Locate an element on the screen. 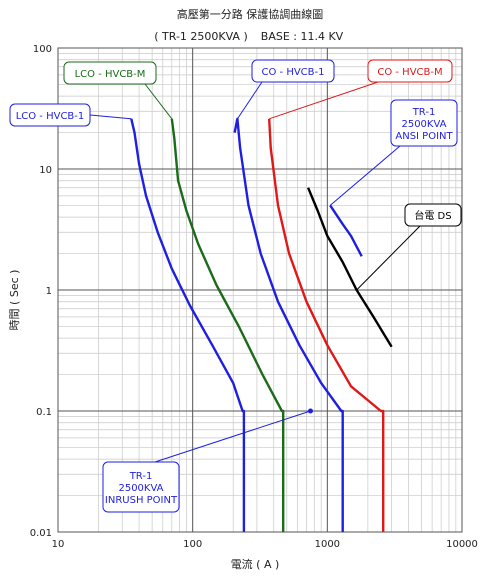 This screenshot has height=585, width=500. x-tick-label: 10000 is located at coordinates (462, 544).